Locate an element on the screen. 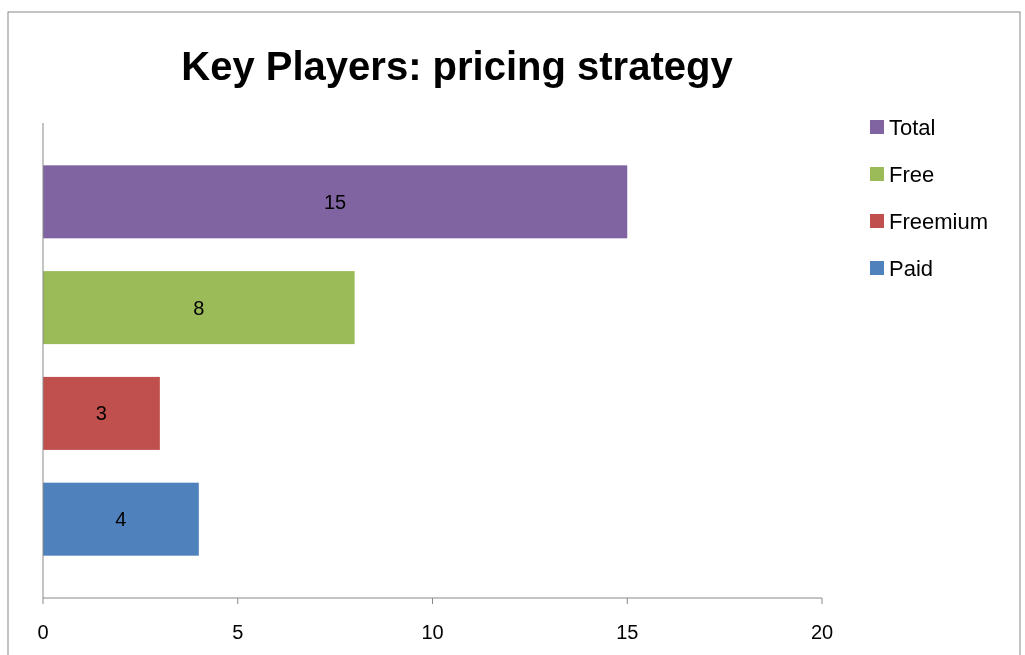  x-tick-label: 0 is located at coordinates (43, 632).